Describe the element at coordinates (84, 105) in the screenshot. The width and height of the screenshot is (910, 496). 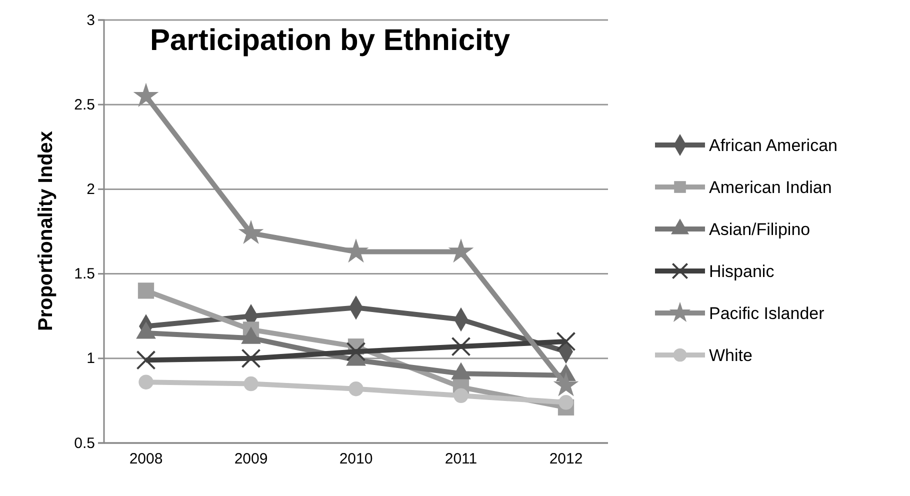
I see `y-tick-label: 2.5` at that location.